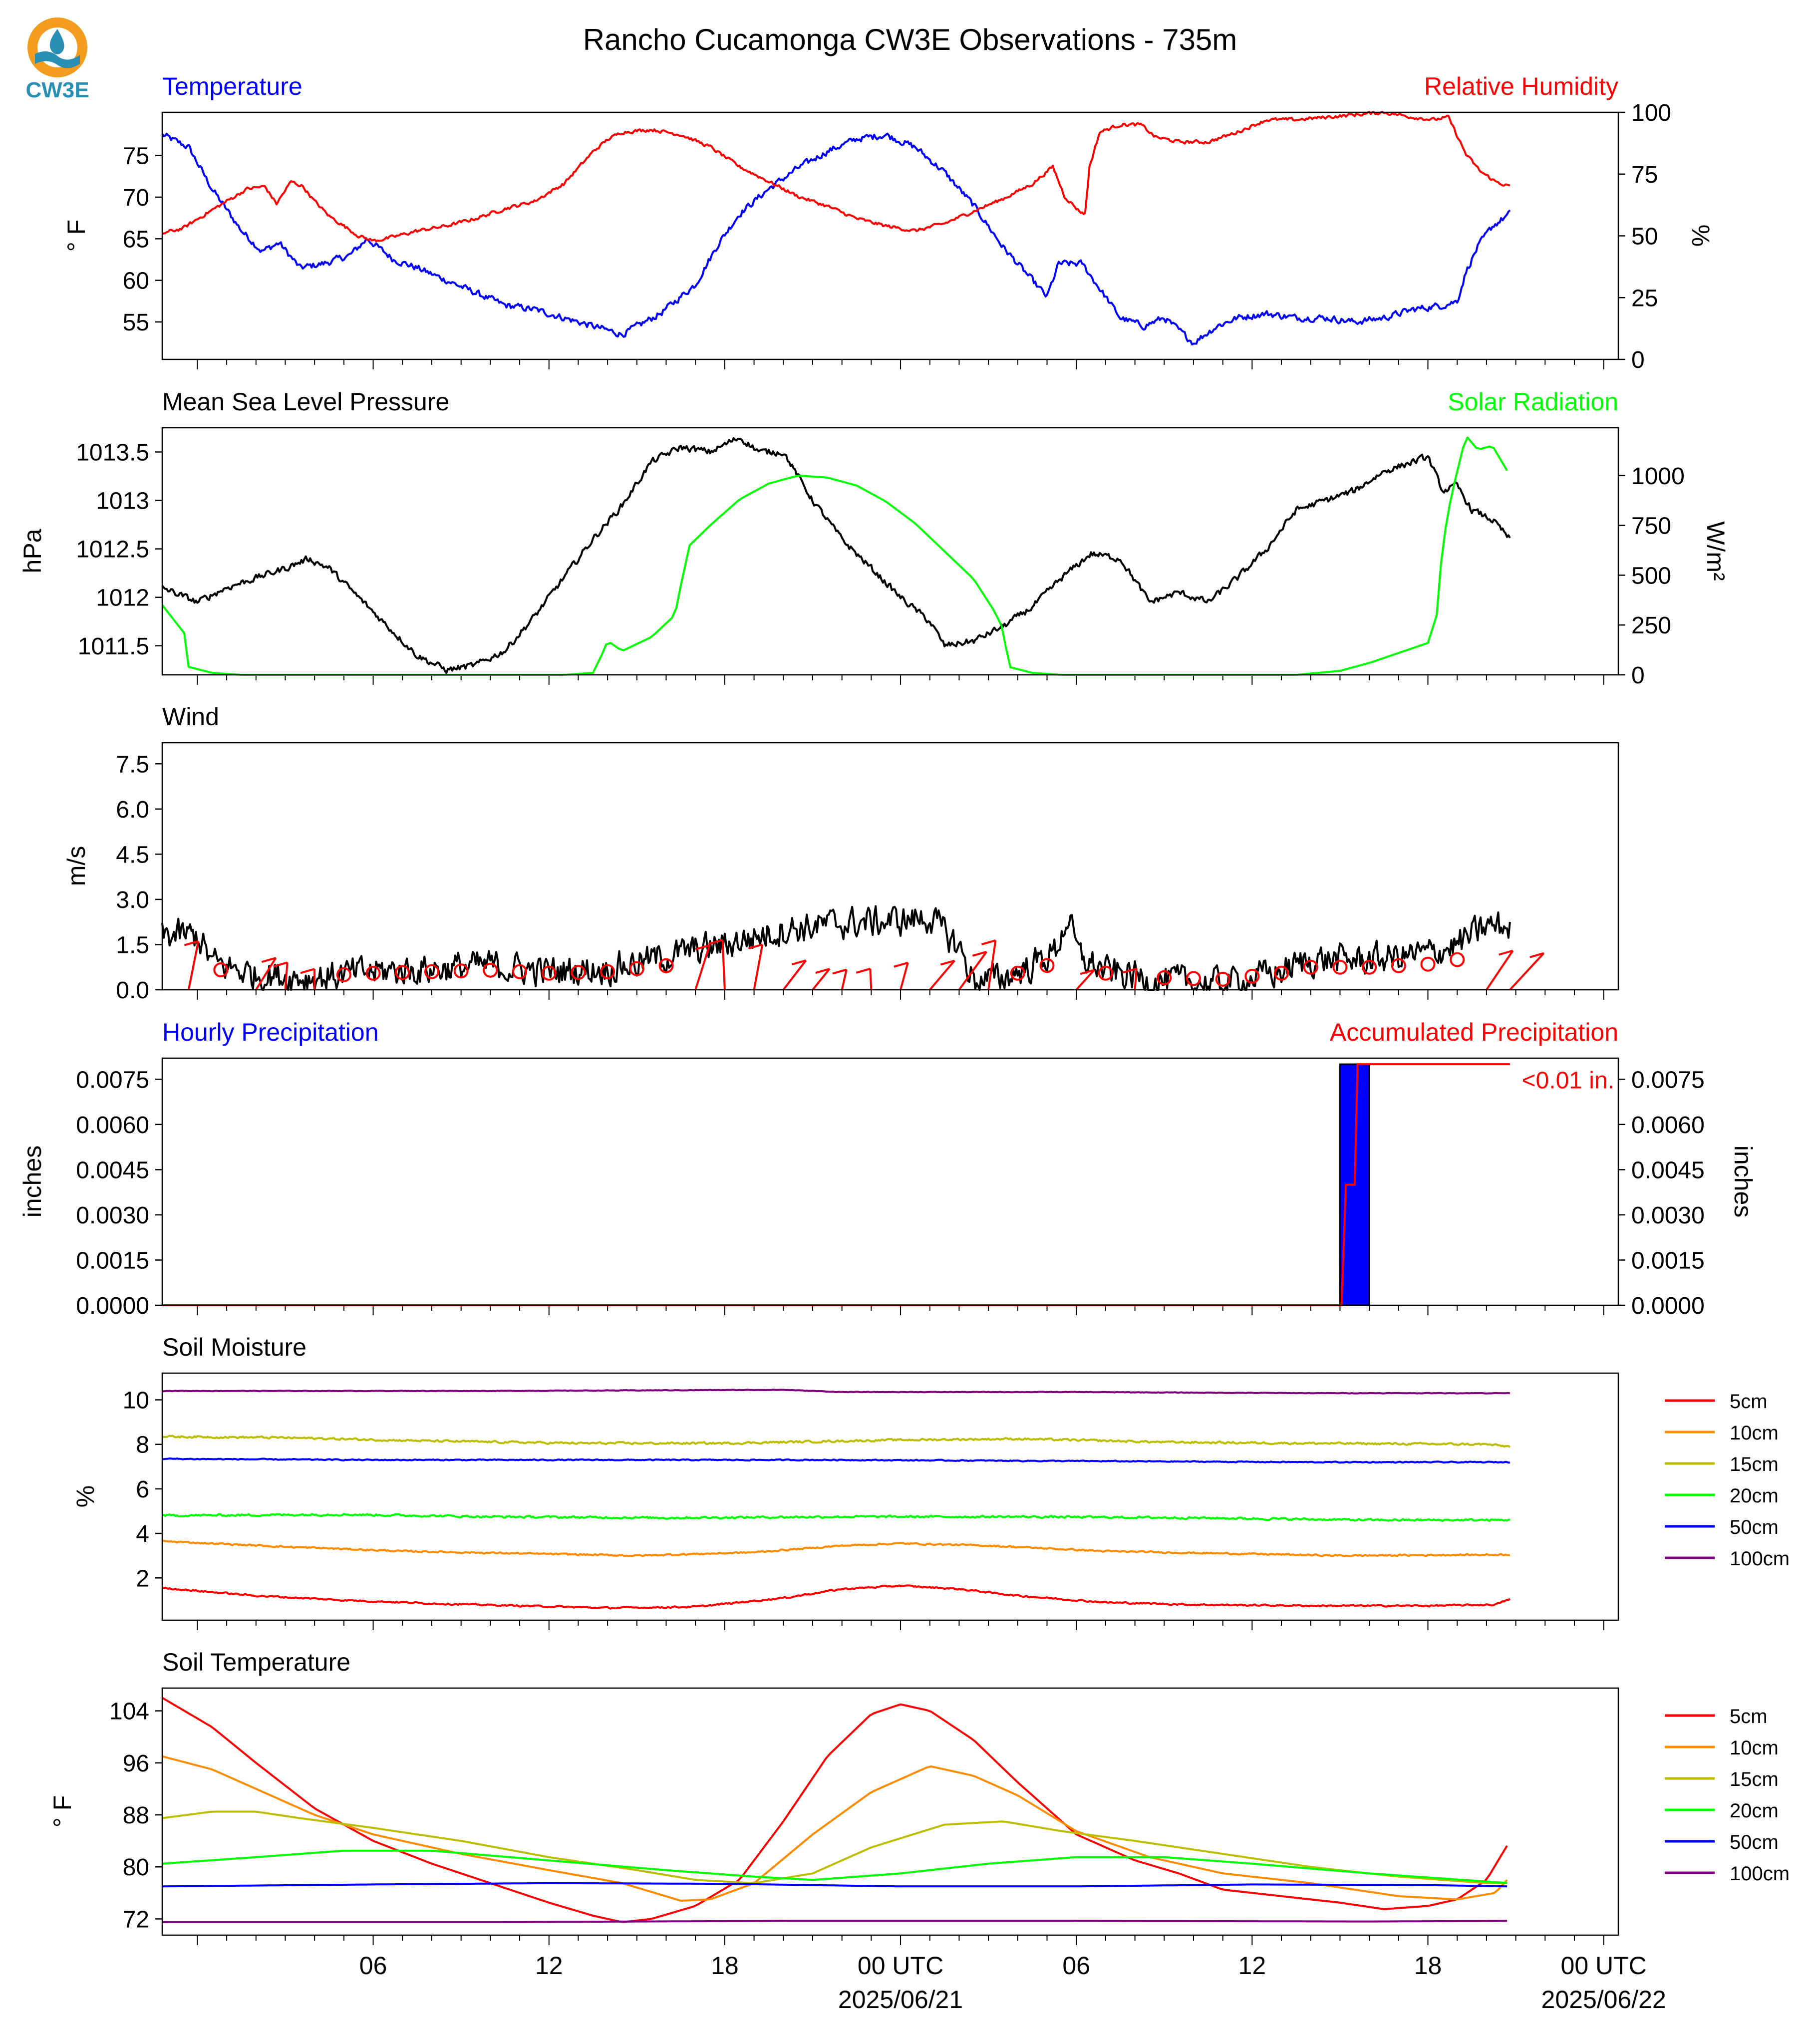  Describe the element at coordinates (122, 598) in the screenshot. I see `y-tick-label: 1012` at that location.